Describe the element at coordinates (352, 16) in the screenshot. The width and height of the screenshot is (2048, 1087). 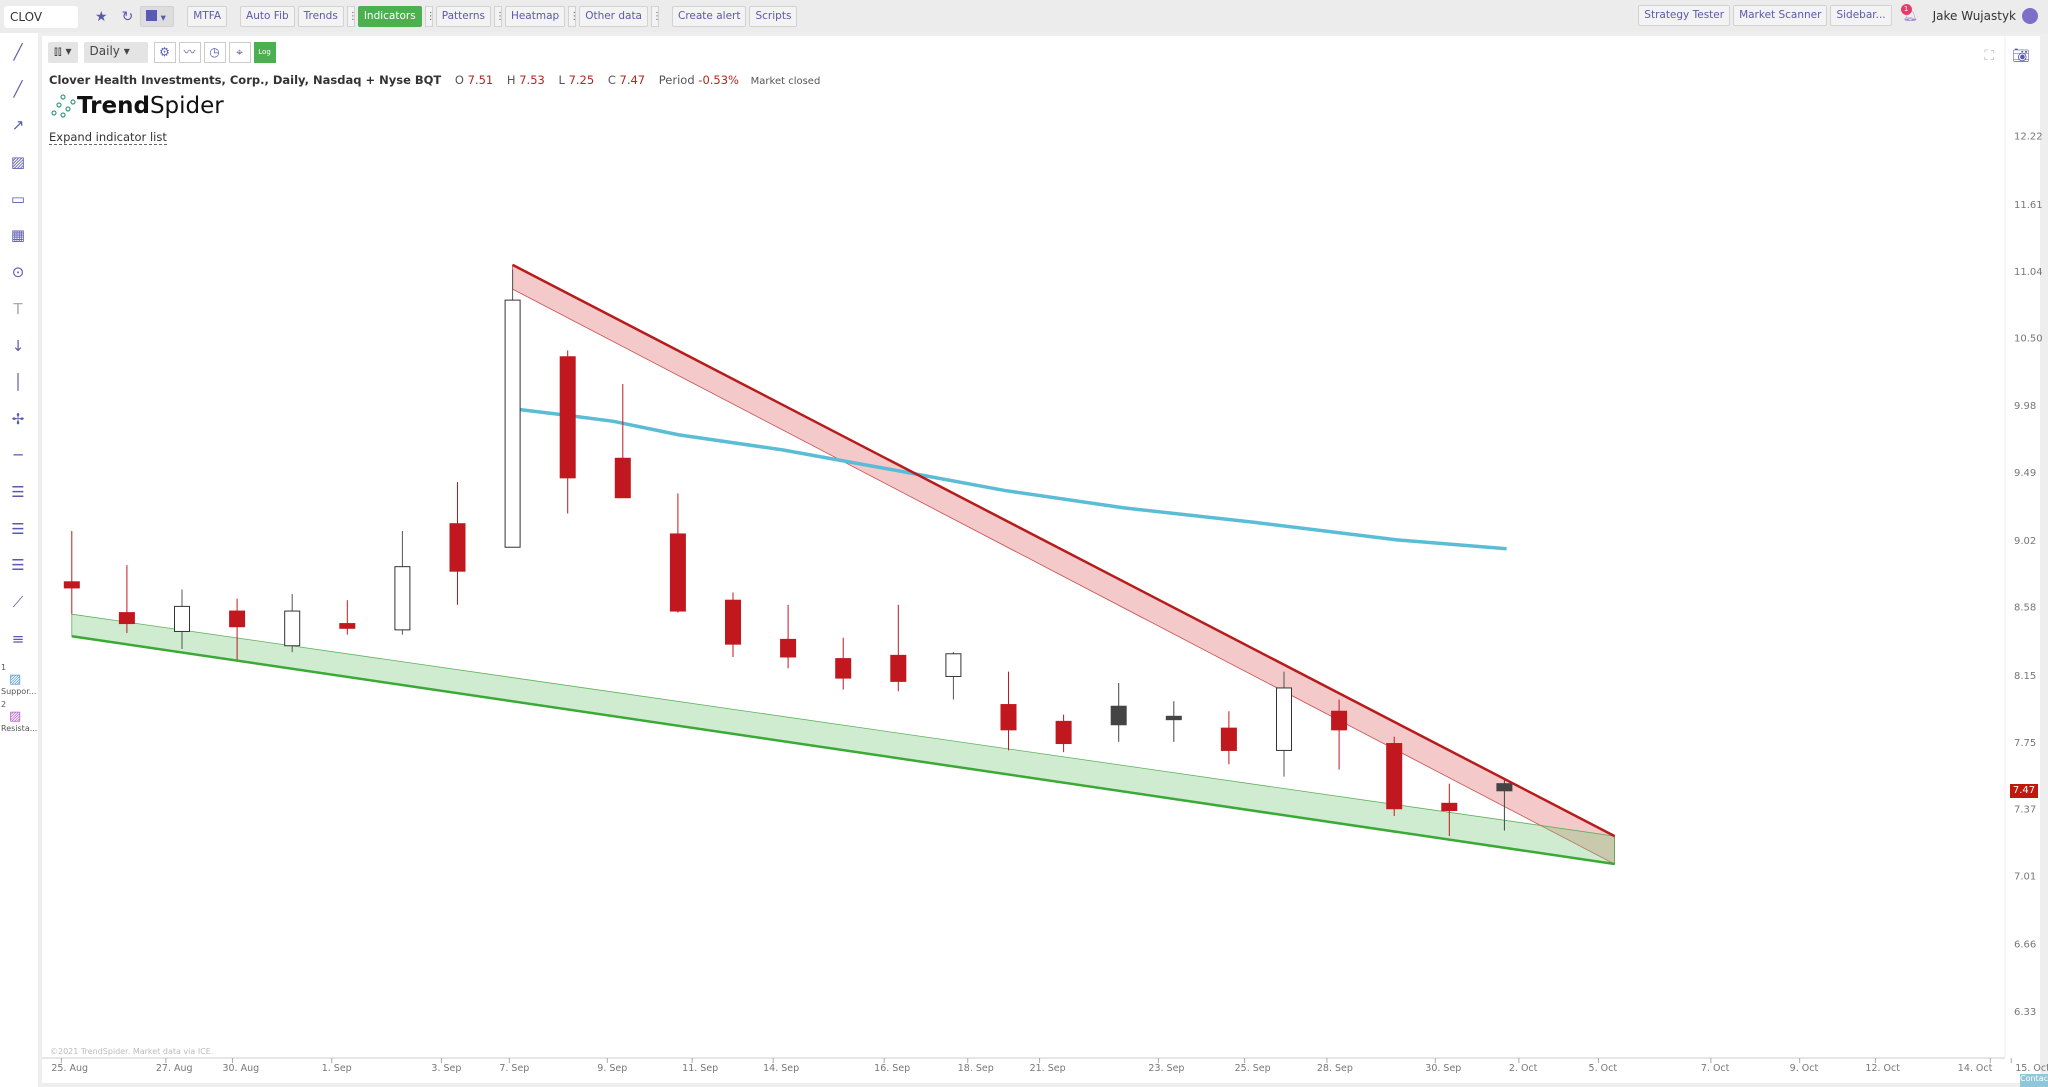
I see `trends-menu-icon: ⋮` at that location.